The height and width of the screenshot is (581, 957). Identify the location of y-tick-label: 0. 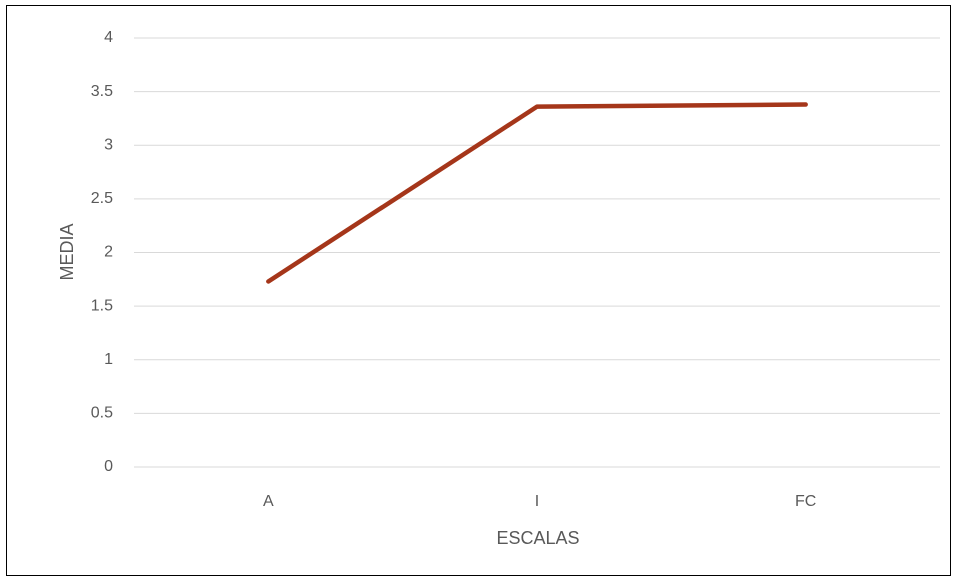
(108, 466).